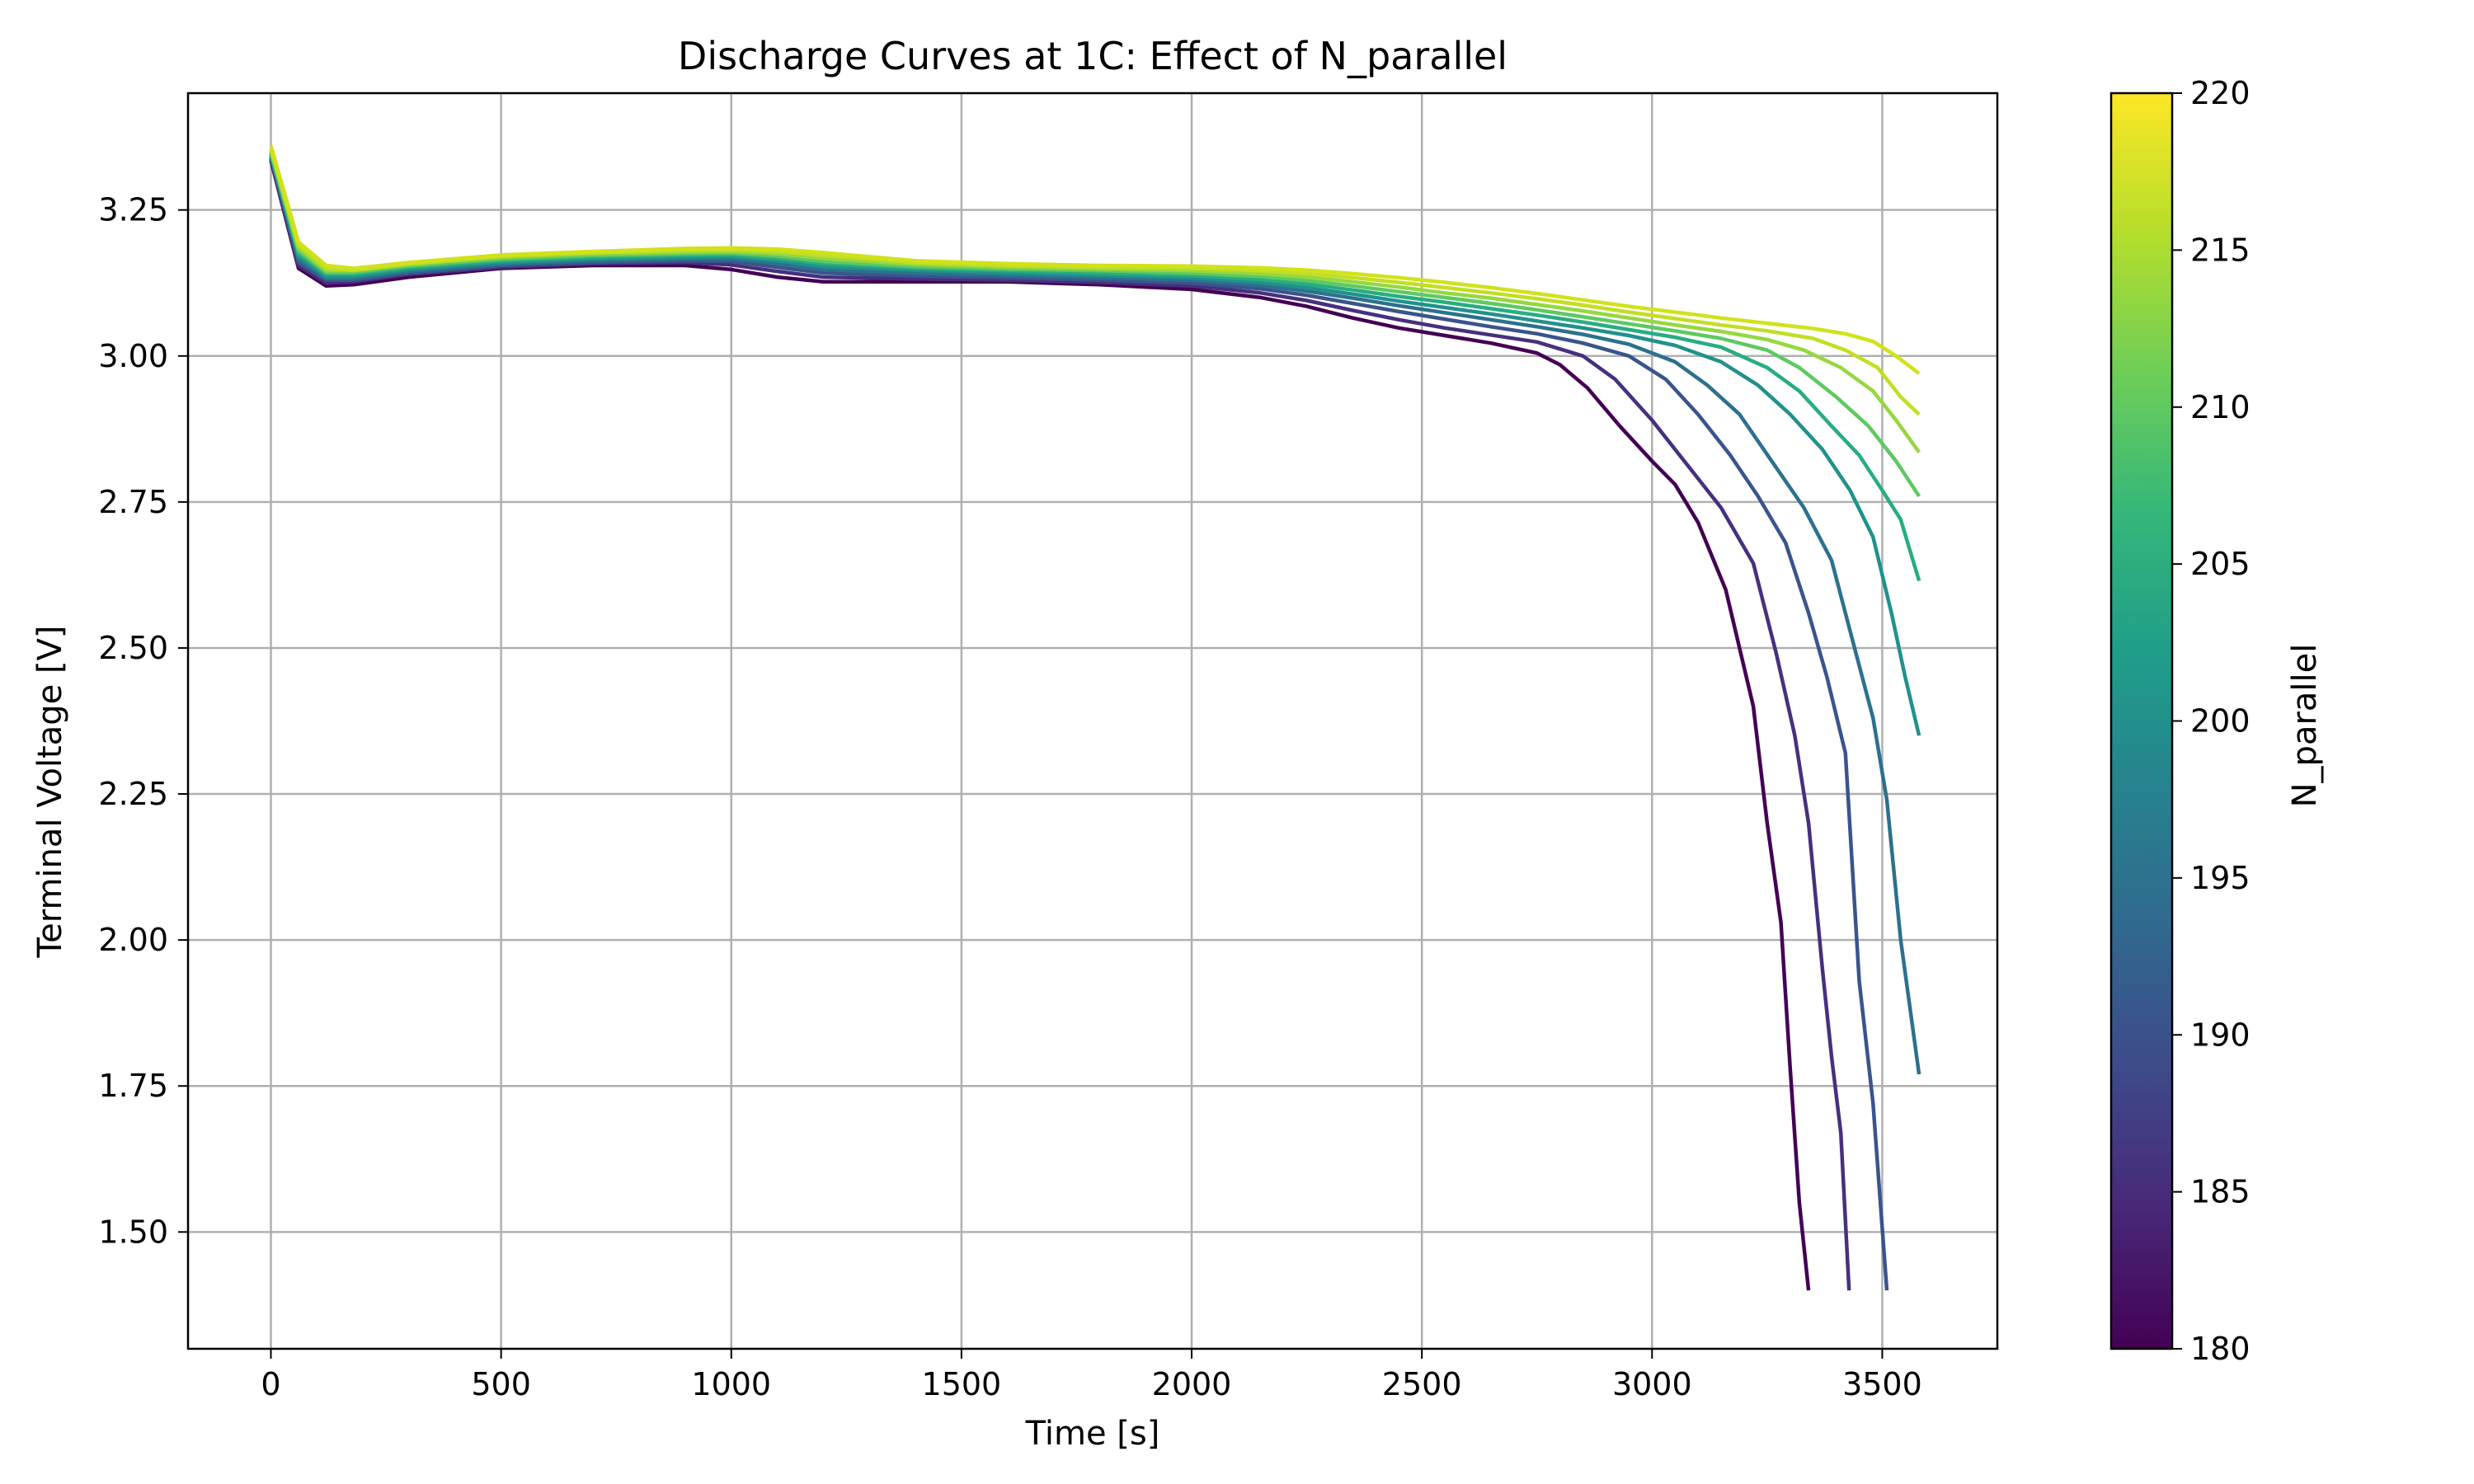 The height and width of the screenshot is (1484, 2474). What do you see at coordinates (2220, 1349) in the screenshot?
I see `colorbar-tick-label: 180` at bounding box center [2220, 1349].